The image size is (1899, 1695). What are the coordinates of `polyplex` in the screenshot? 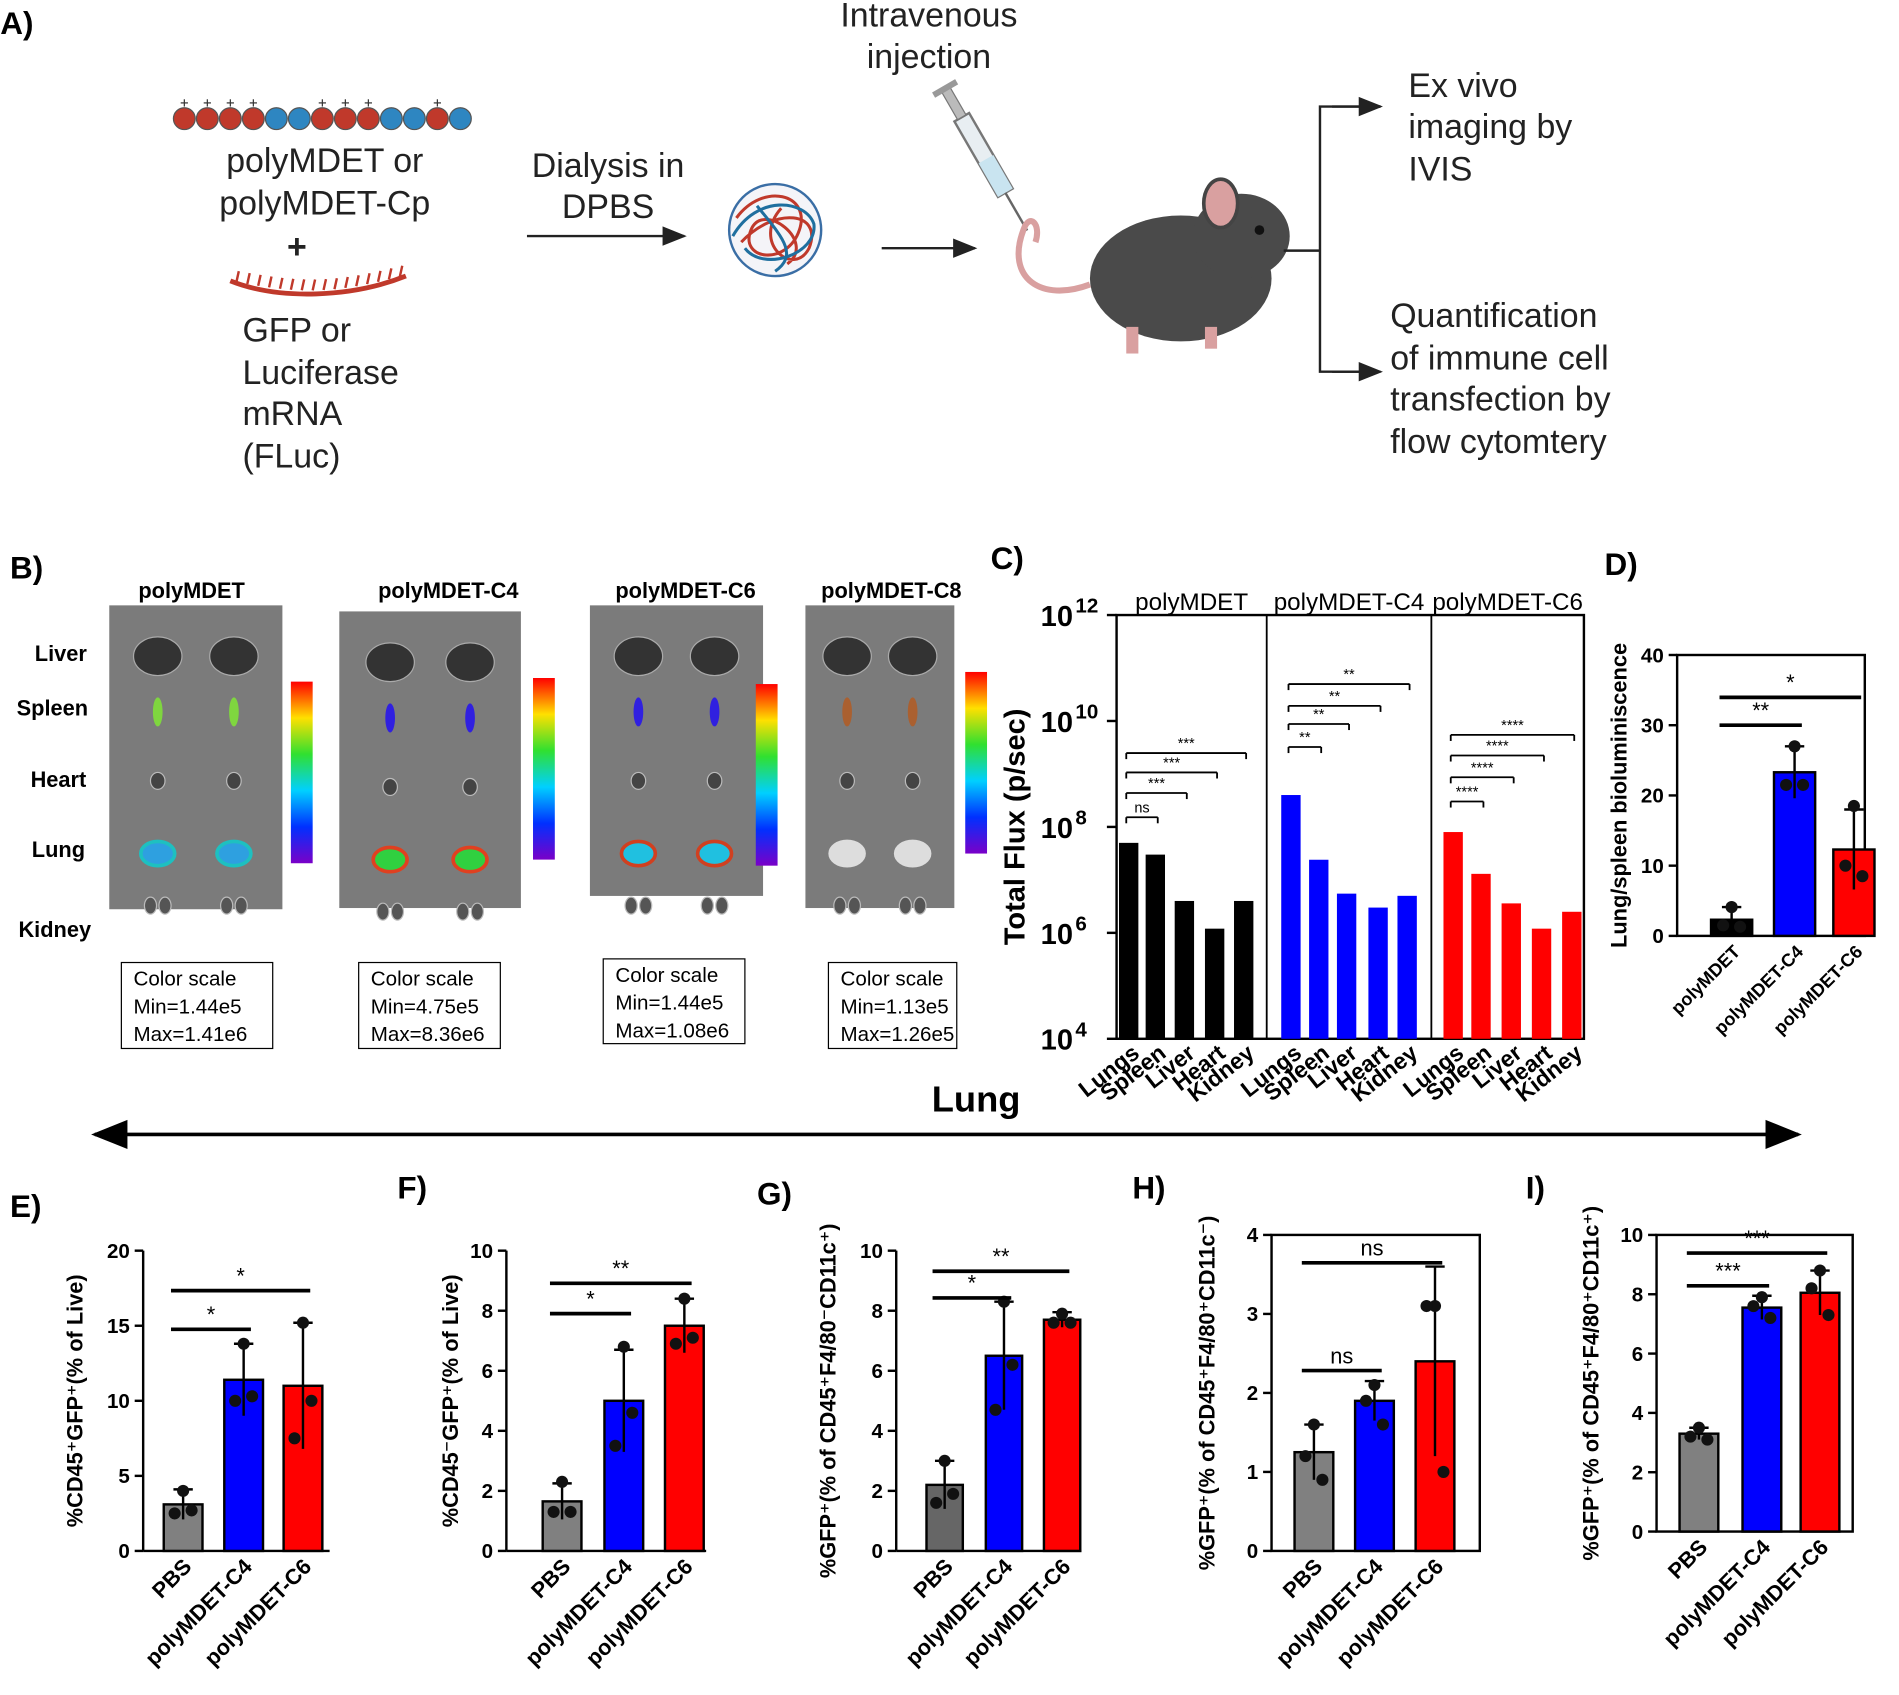 It's located at (775, 230).